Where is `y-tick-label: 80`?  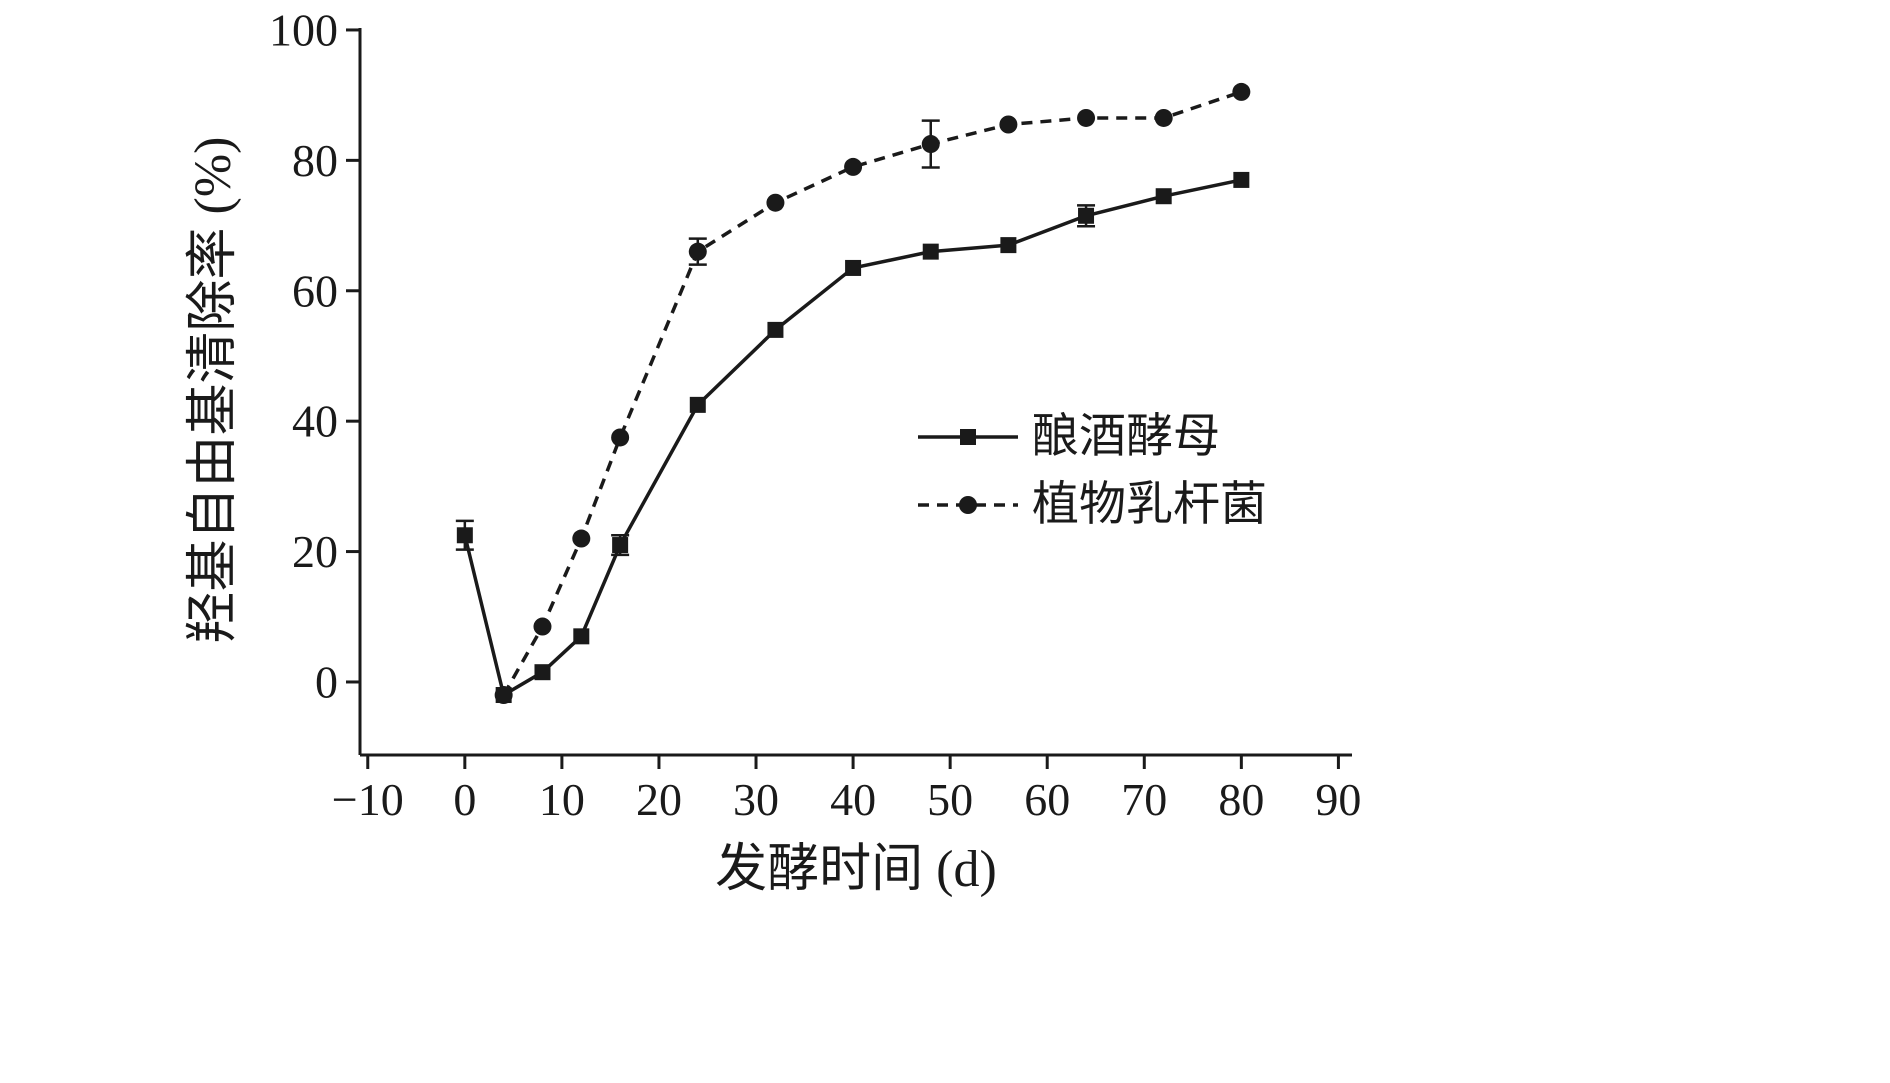
y-tick-label: 80 is located at coordinates (315, 160).